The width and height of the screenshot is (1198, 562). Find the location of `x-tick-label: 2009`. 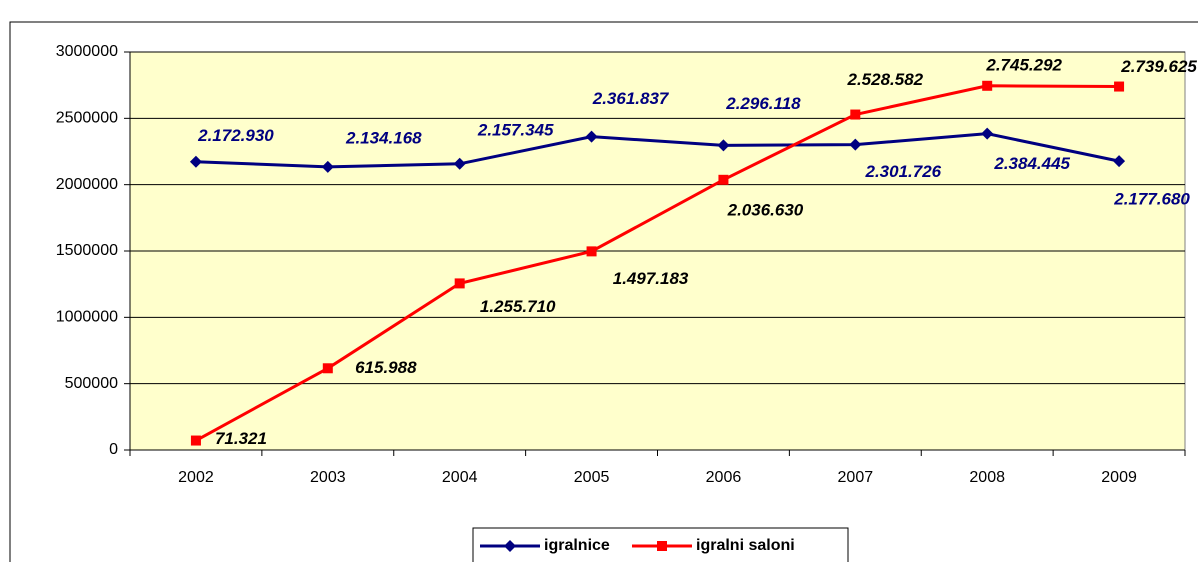

x-tick-label: 2009 is located at coordinates (1119, 477).